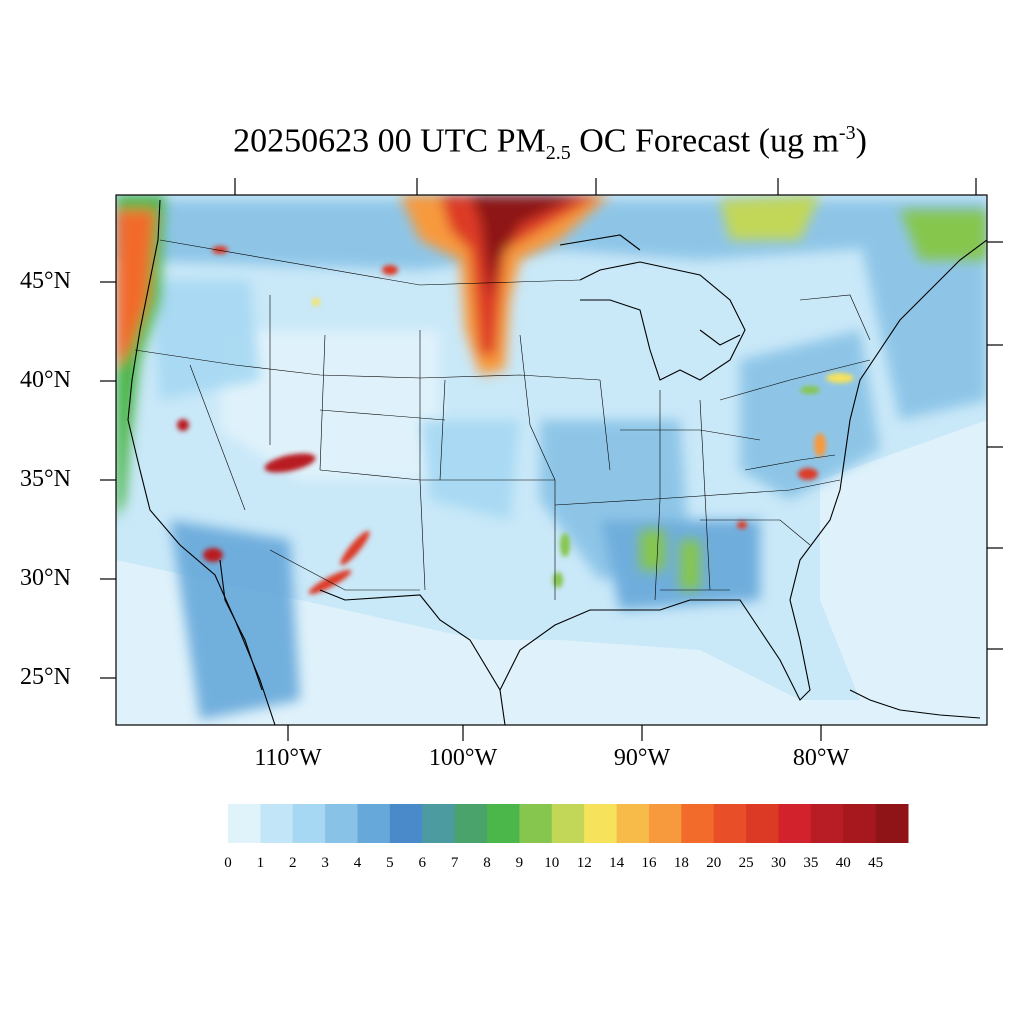  I want to click on colorbar-label-11: 12, so click(584, 863).